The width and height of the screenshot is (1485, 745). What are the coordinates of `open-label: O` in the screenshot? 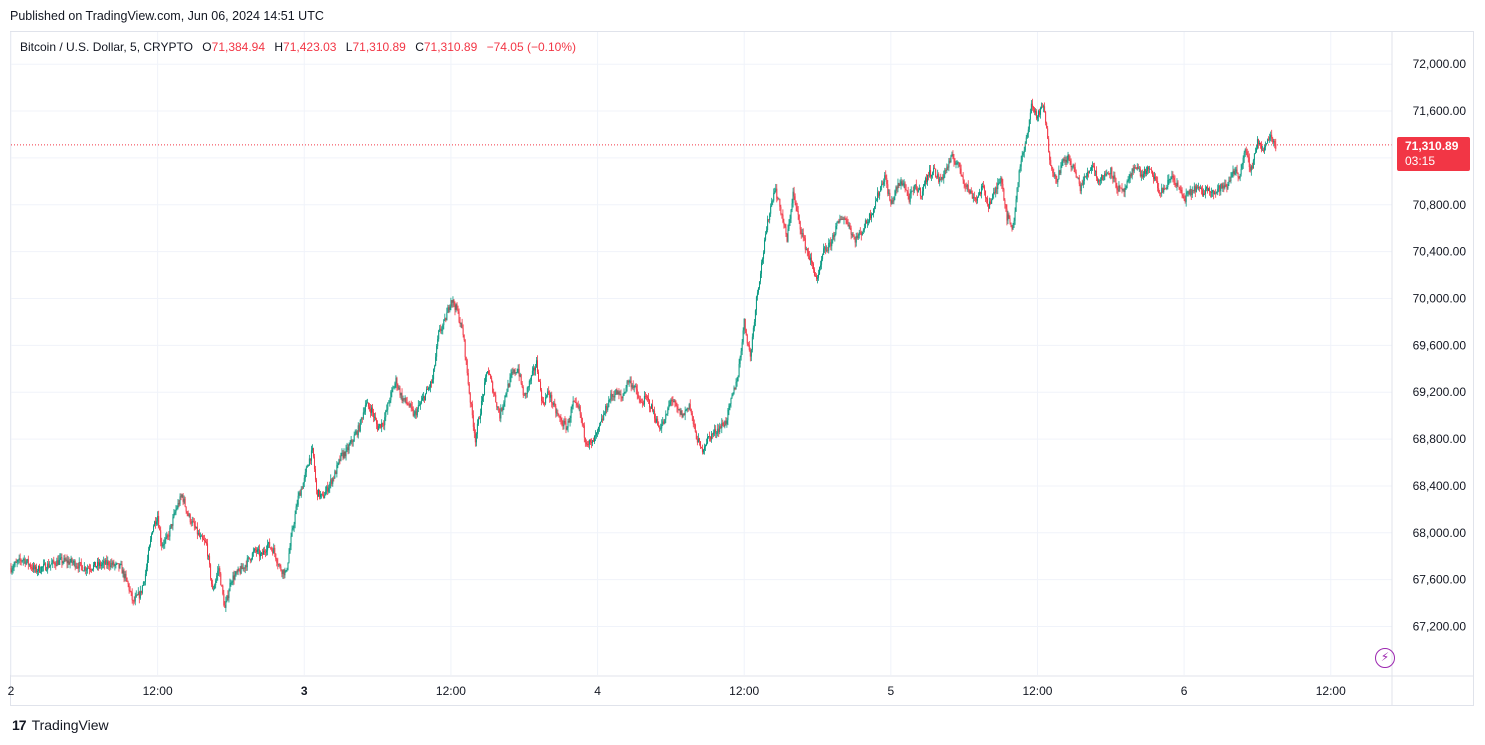 It's located at (207, 47).